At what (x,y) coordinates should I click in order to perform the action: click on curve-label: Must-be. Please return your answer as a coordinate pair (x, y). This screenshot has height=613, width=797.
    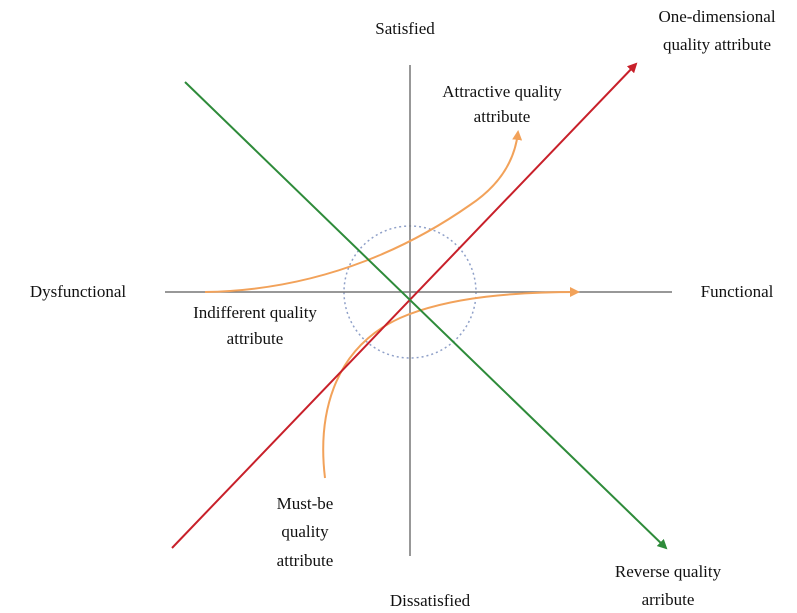
    Looking at the image, I should click on (305, 503).